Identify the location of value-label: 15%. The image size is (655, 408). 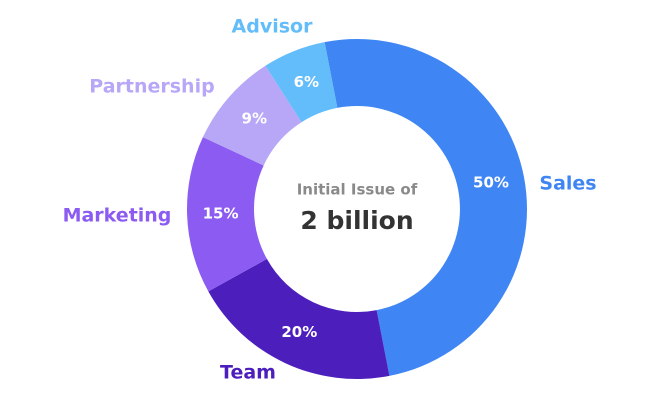
(221, 213).